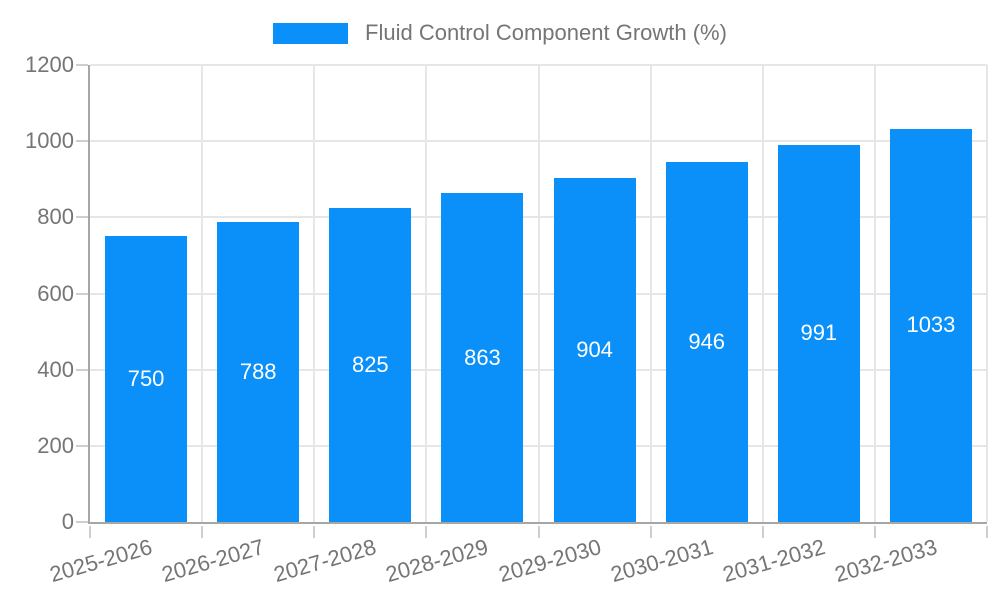 The image size is (1000, 600). Describe the element at coordinates (55, 445) in the screenshot. I see `y-tick-label: 200` at that location.